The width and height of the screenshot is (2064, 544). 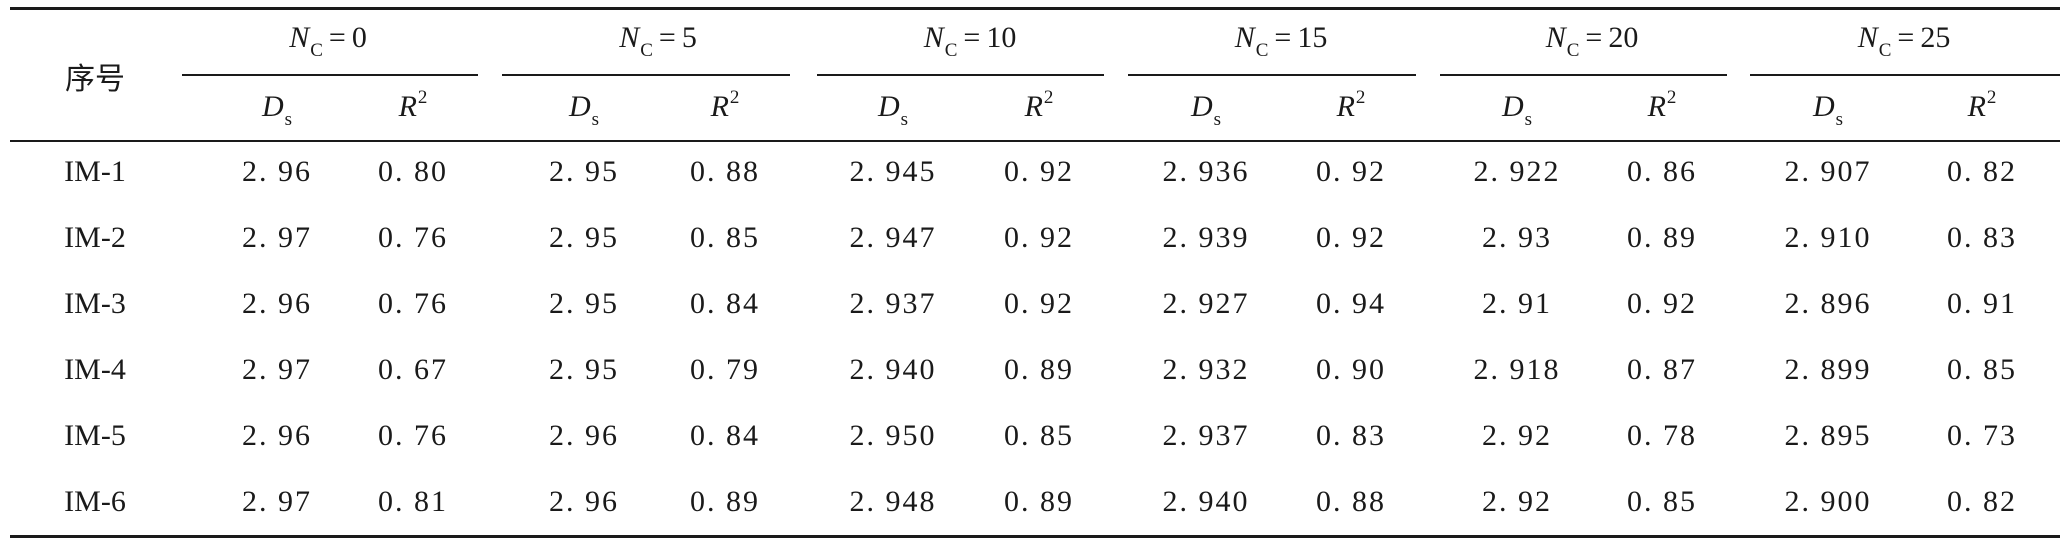 What do you see at coordinates (1982, 303) in the screenshot?
I see `r2-value: 0. 91` at bounding box center [1982, 303].